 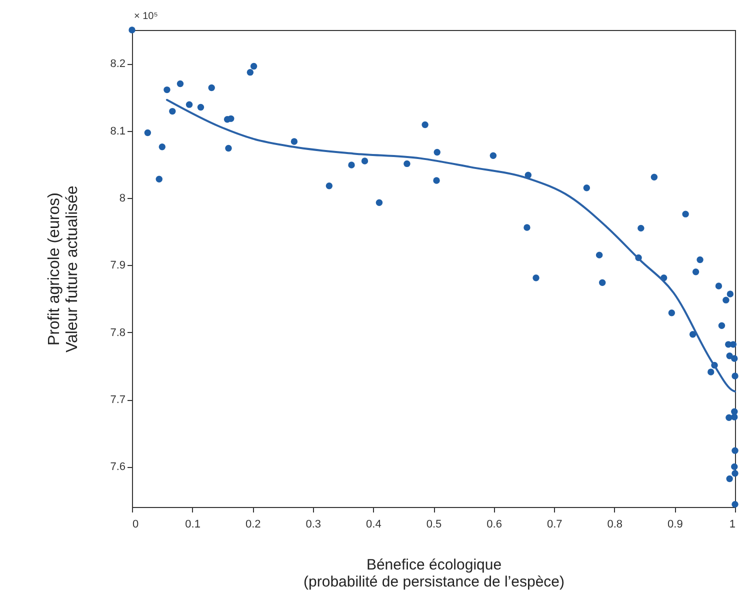 What do you see at coordinates (118, 266) in the screenshot?
I see `y-tick-label: 7.9` at bounding box center [118, 266].